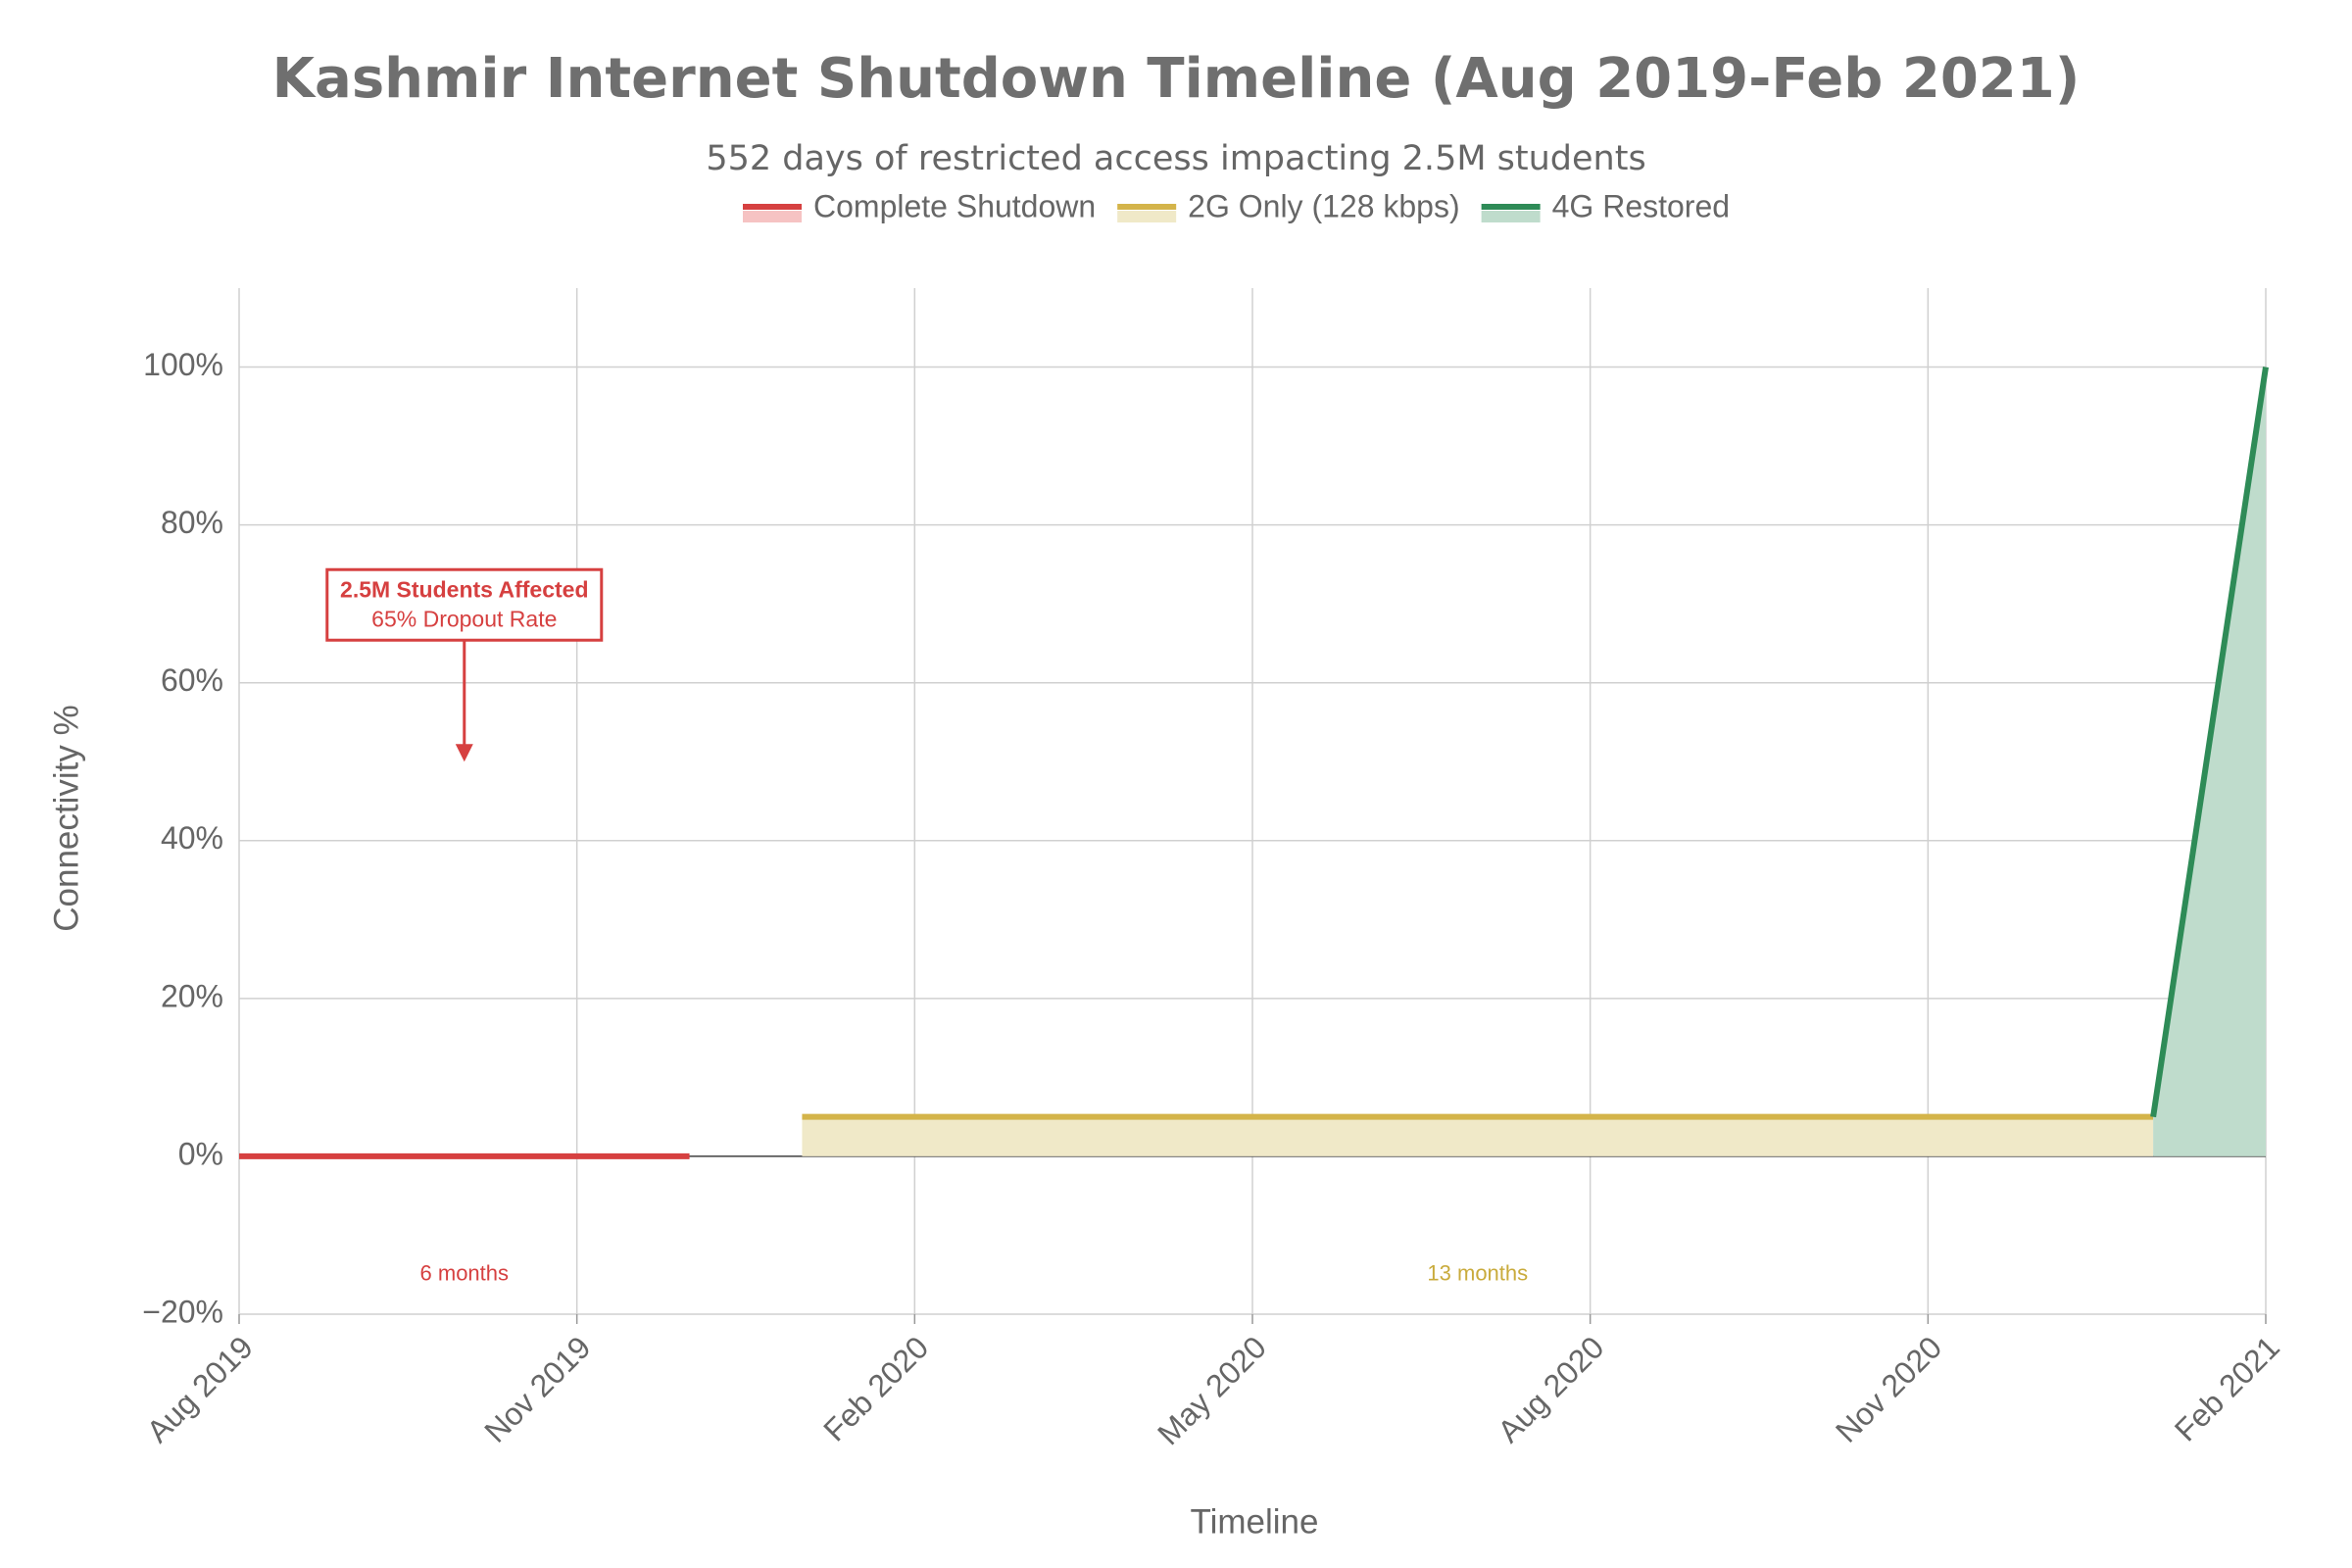  I want to click on y-axis-title: Connectivity %, so click(66, 818).